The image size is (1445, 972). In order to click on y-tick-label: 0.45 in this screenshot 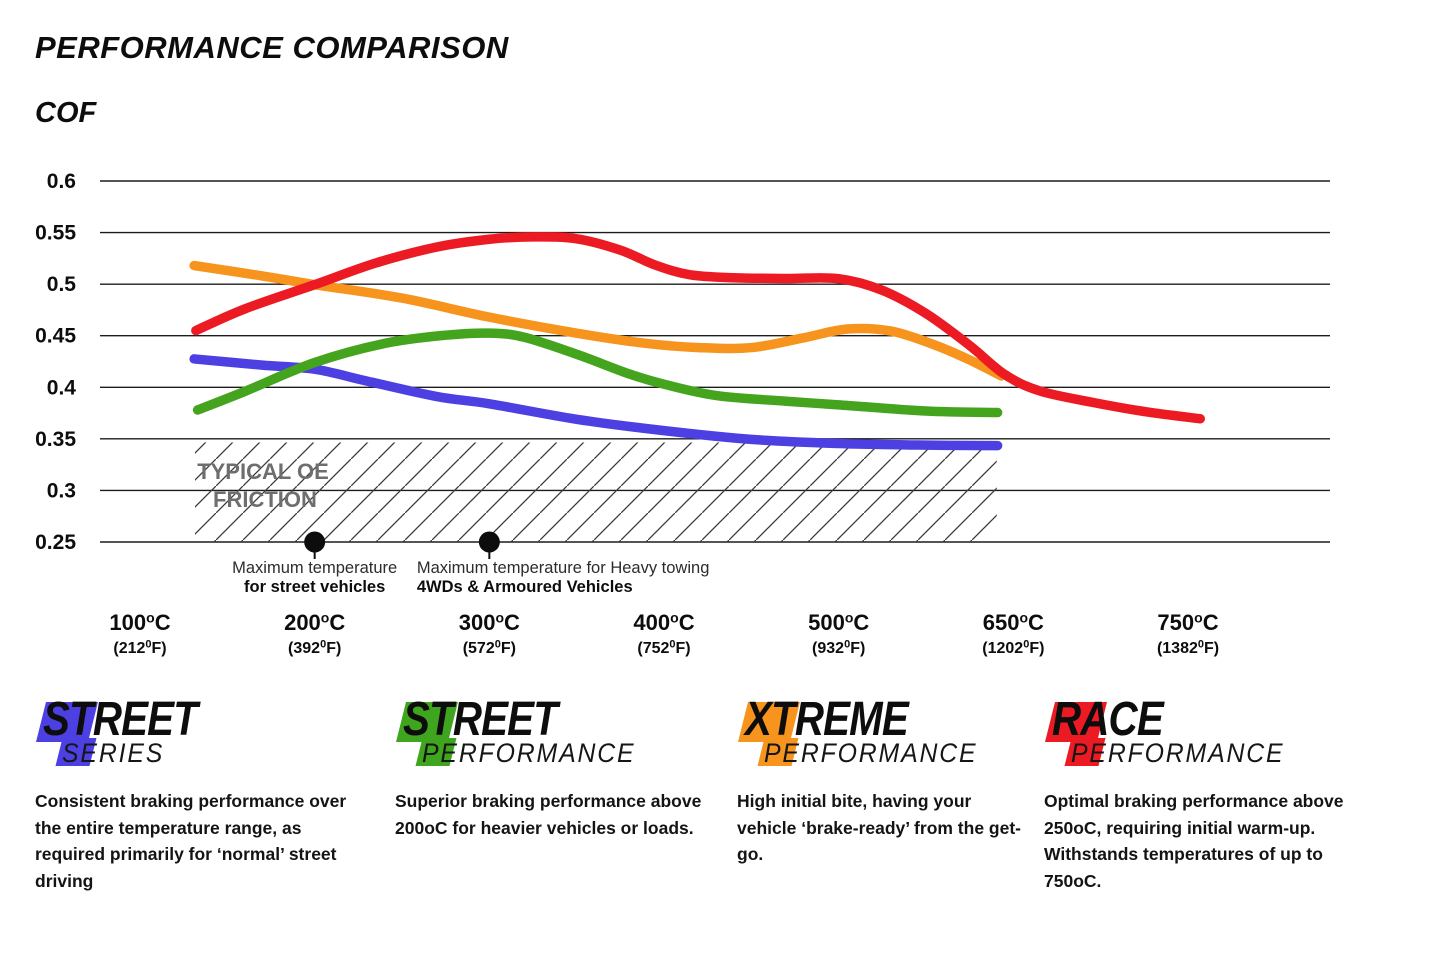, I will do `click(55, 336)`.